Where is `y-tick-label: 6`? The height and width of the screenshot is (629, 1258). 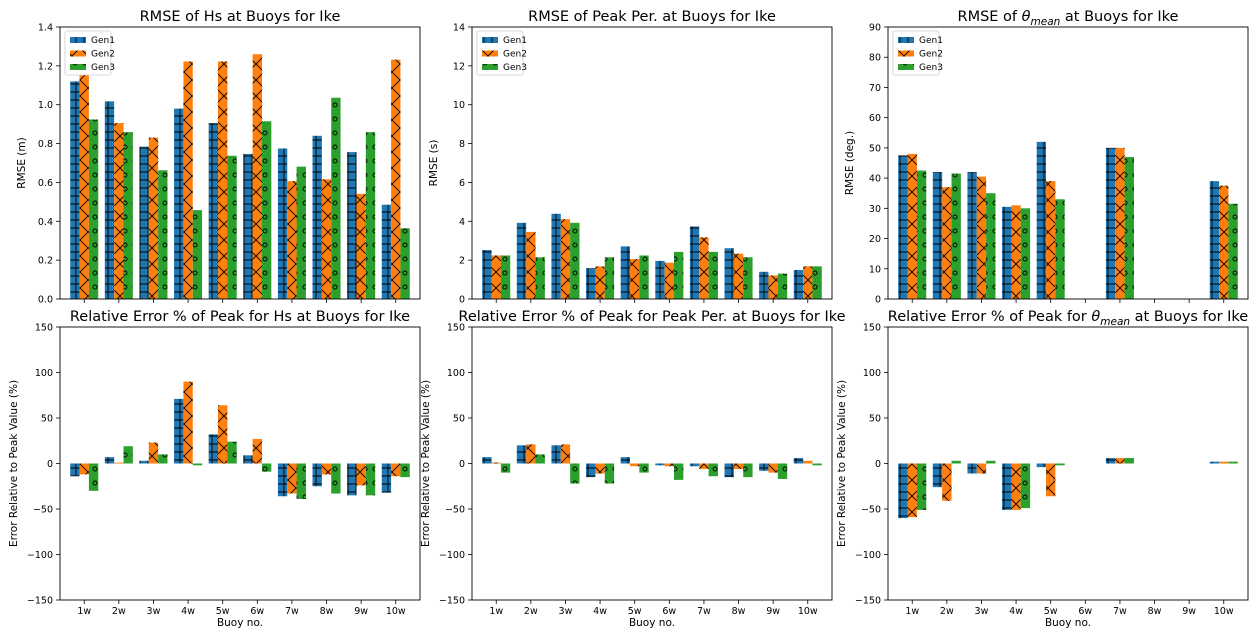
y-tick-label: 6 is located at coordinates (462, 183).